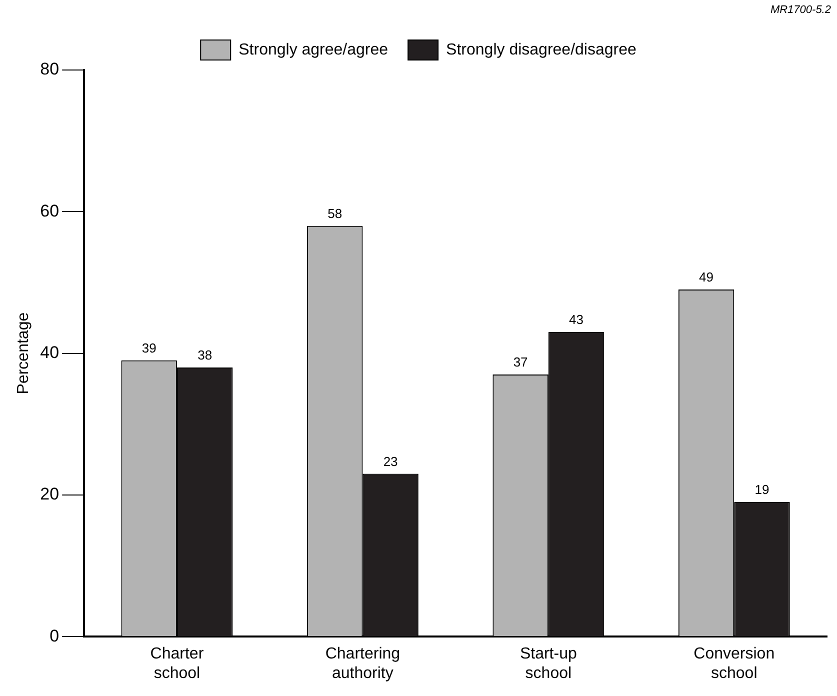 The width and height of the screenshot is (837, 696). What do you see at coordinates (576, 320) in the screenshot?
I see `data-label: 43` at bounding box center [576, 320].